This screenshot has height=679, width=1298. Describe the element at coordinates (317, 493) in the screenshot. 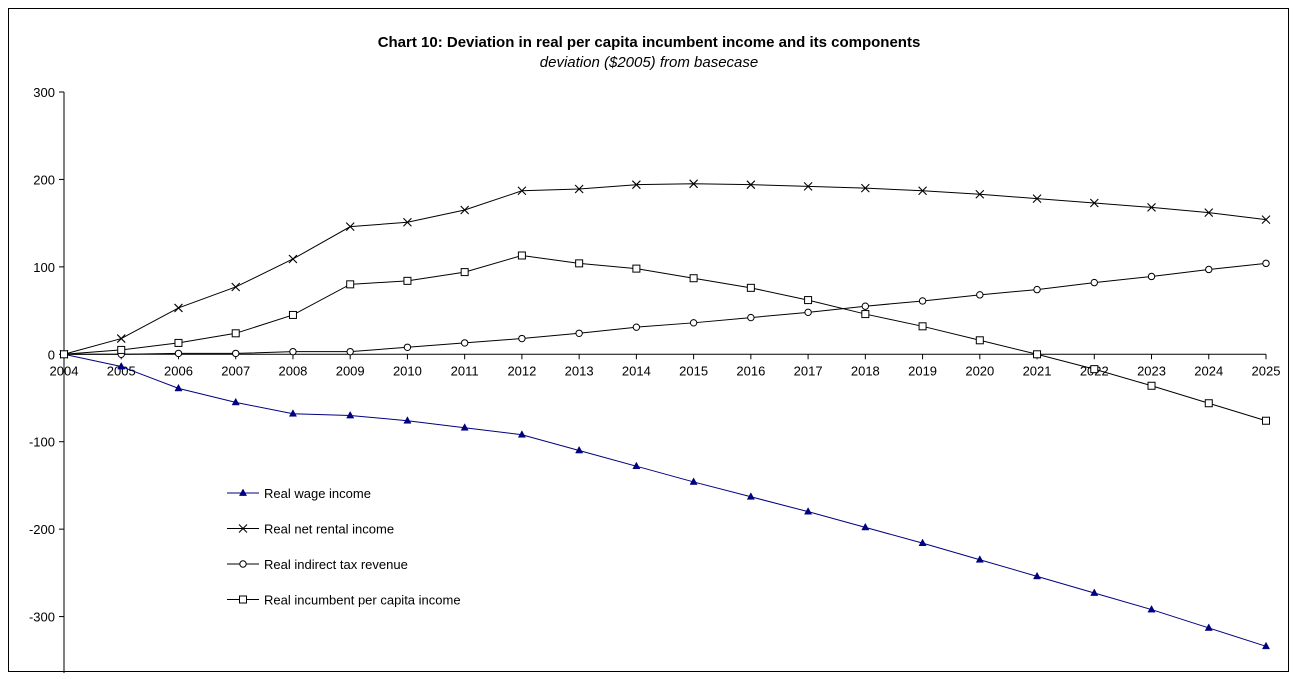

I see `legend-label: Real wage income` at that location.